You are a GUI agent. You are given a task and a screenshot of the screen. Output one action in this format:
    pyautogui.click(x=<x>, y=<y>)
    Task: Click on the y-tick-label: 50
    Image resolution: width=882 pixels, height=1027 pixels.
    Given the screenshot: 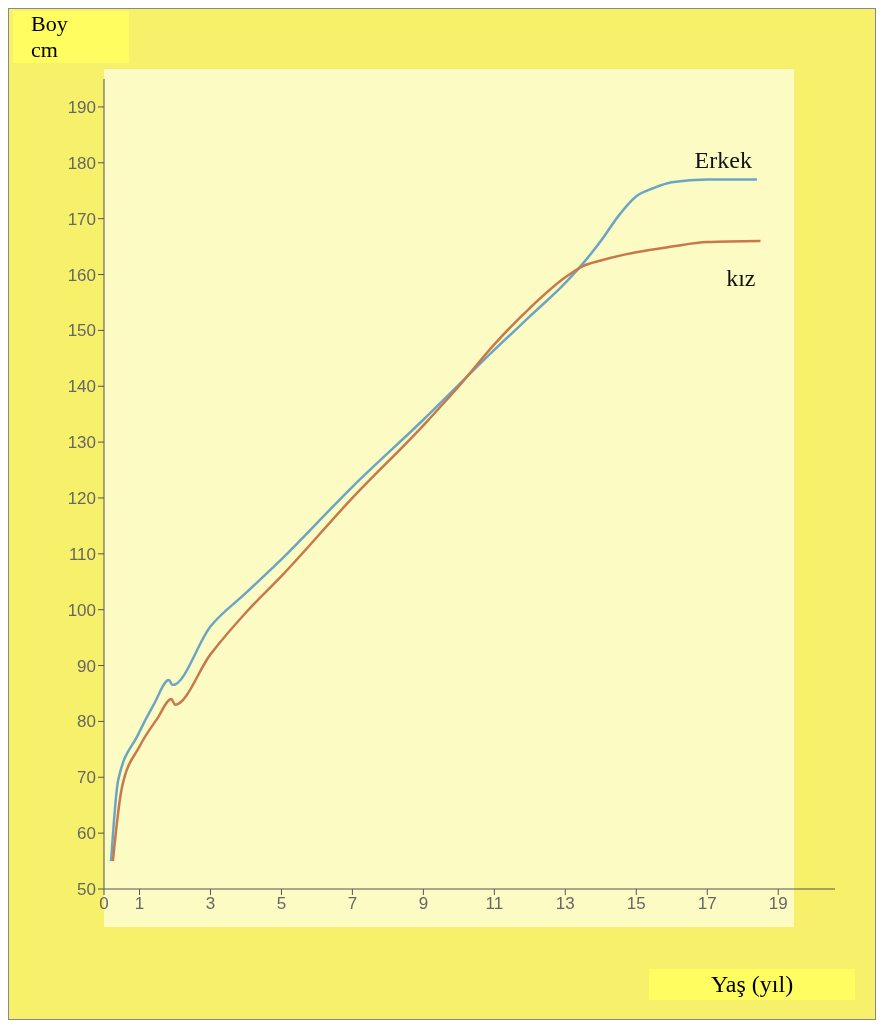 What is the action you would take?
    pyautogui.click(x=86, y=890)
    